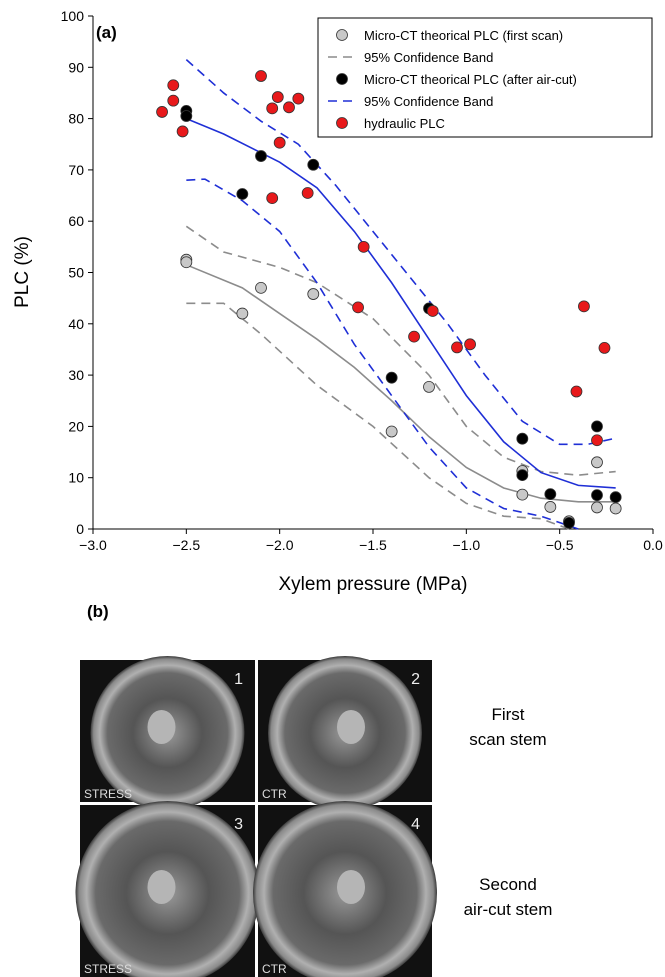 This screenshot has width=665, height=977. Describe the element at coordinates (76, 426) in the screenshot. I see `y-tick-label: 20` at that location.